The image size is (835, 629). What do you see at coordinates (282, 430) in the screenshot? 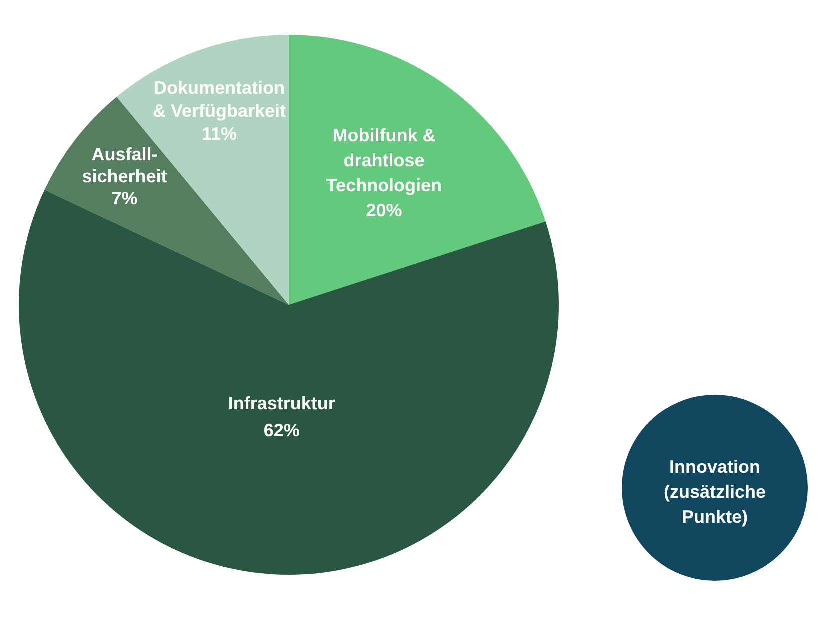
I see `data-label: 62%` at bounding box center [282, 430].